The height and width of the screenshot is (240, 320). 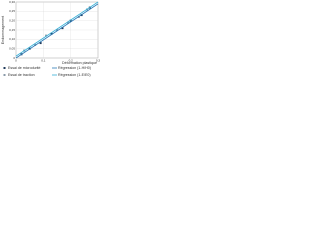 What do you see at coordinates (43, 60) in the screenshot?
I see `x-tick-label: 0,1` at bounding box center [43, 60].